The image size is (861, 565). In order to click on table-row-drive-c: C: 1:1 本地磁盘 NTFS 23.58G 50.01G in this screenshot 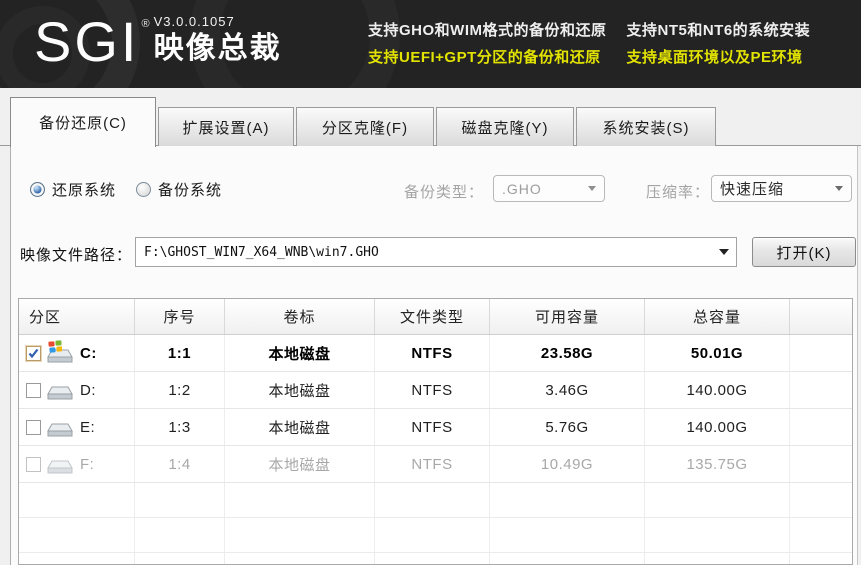, I will do `click(435, 353)`.